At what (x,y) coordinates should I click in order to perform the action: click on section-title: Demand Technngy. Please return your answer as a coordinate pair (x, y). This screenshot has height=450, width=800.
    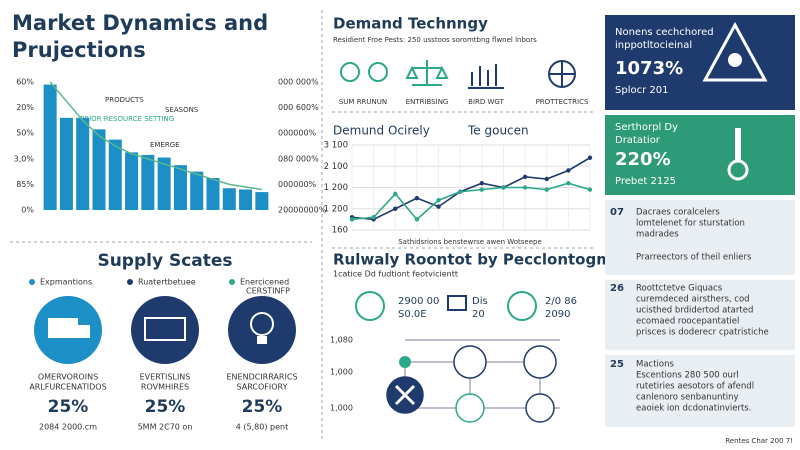
    Looking at the image, I should click on (410, 24).